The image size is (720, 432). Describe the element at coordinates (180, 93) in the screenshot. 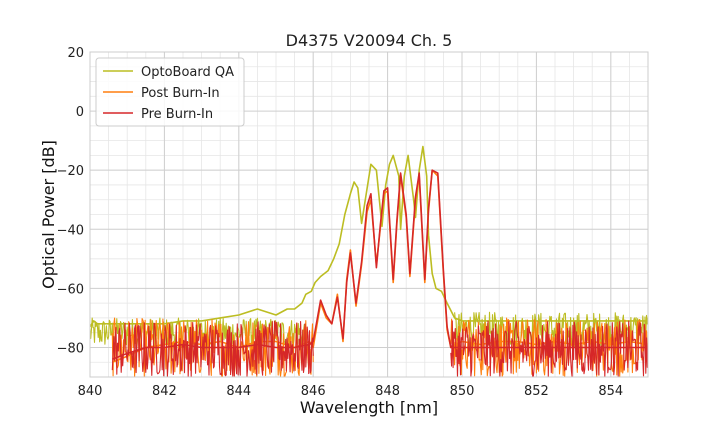

I see `legend-label-post-burn-in: Post Burn-In` at that location.